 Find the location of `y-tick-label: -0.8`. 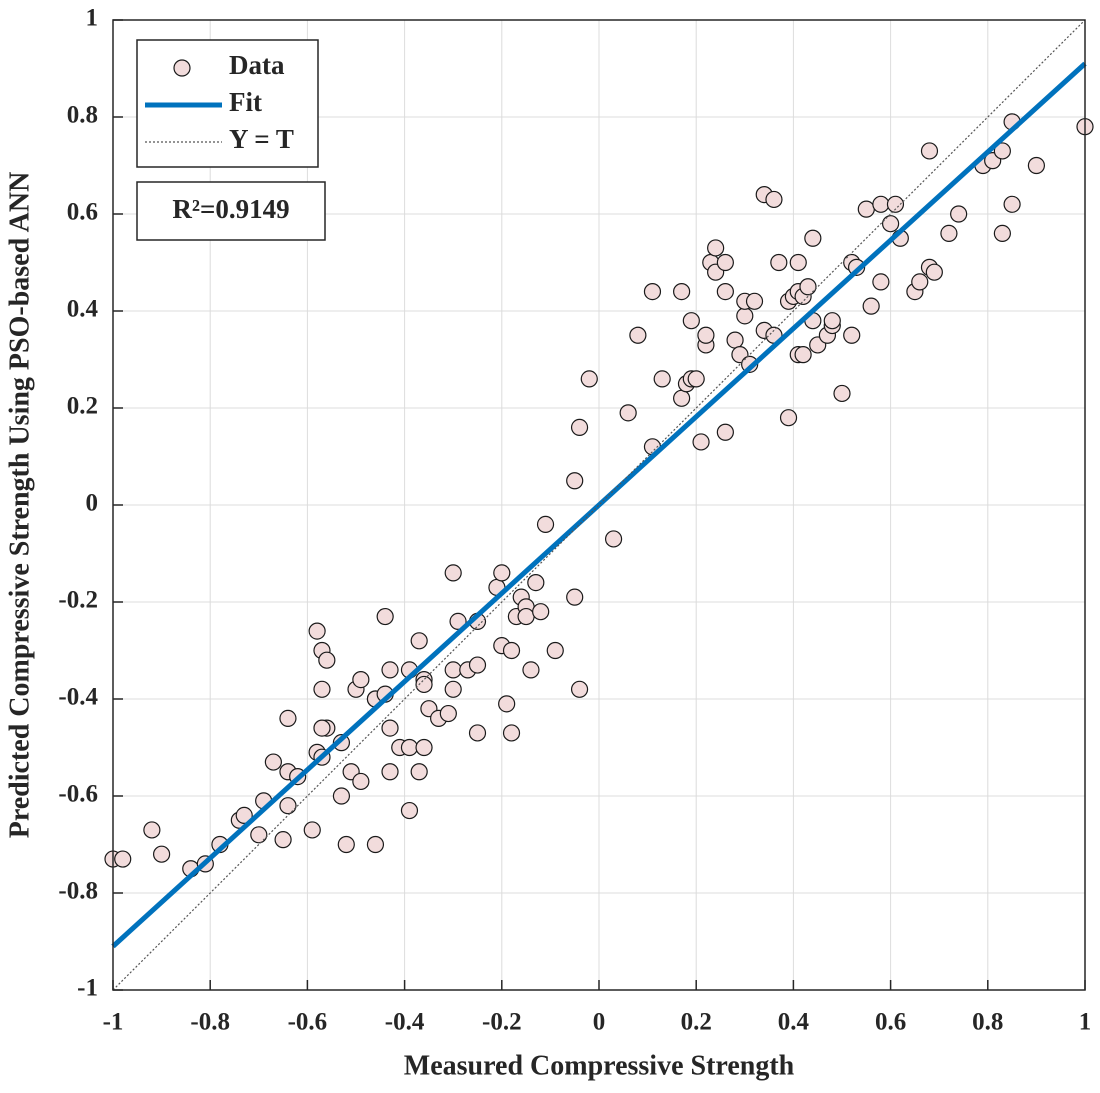

y-tick-label: -0.8 is located at coordinates (78, 891).